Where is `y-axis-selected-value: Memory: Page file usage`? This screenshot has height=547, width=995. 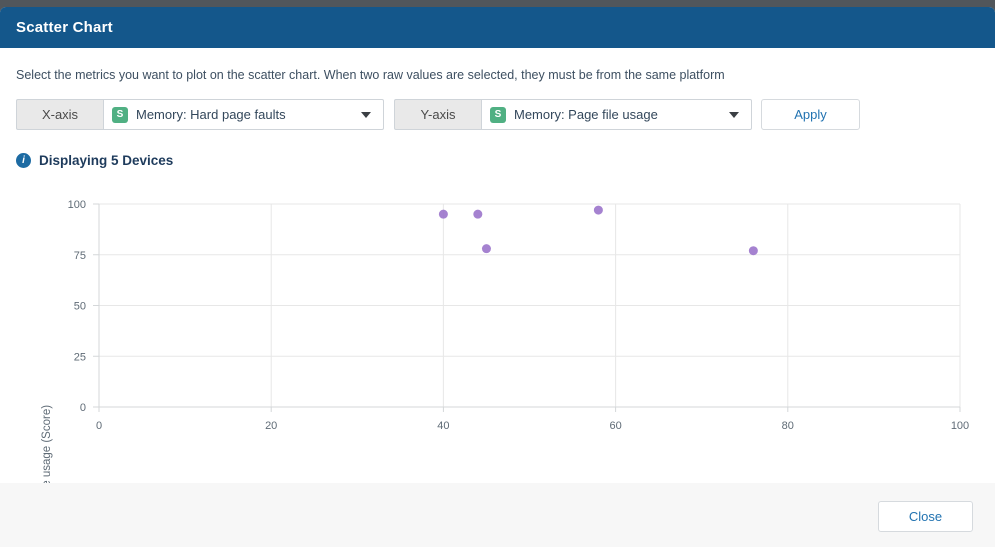
y-axis-selected-value: Memory: Page file usage is located at coordinates (586, 114).